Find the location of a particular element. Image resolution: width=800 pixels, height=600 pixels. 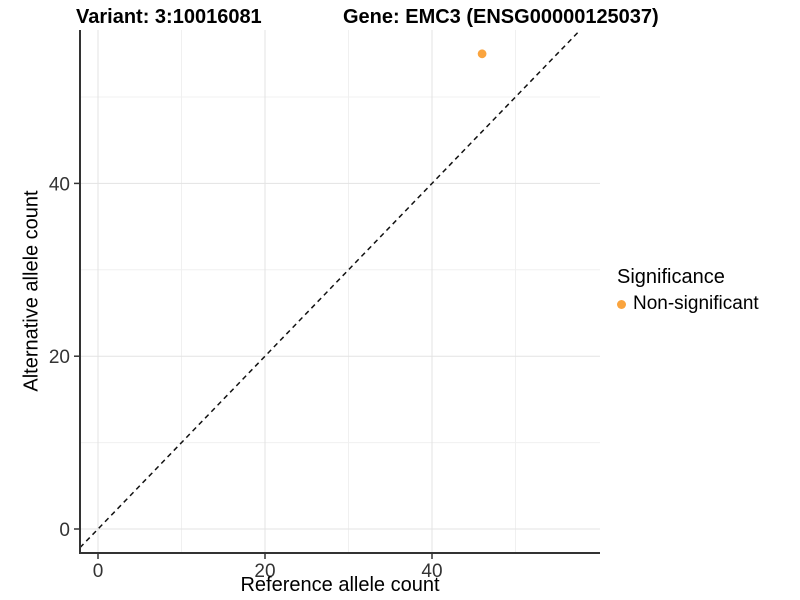

legend-title: Significance is located at coordinates (671, 277).